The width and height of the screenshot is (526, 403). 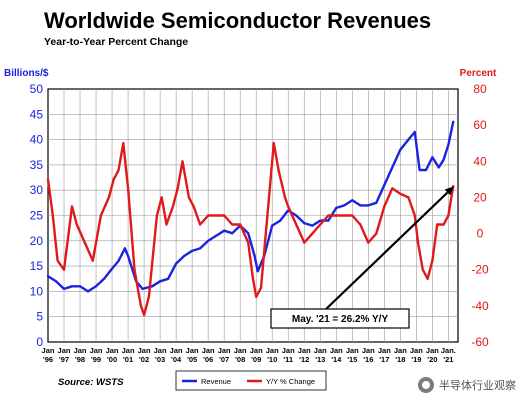 What do you see at coordinates (480, 270) in the screenshot?
I see `right-tick-label: -20` at bounding box center [480, 270].